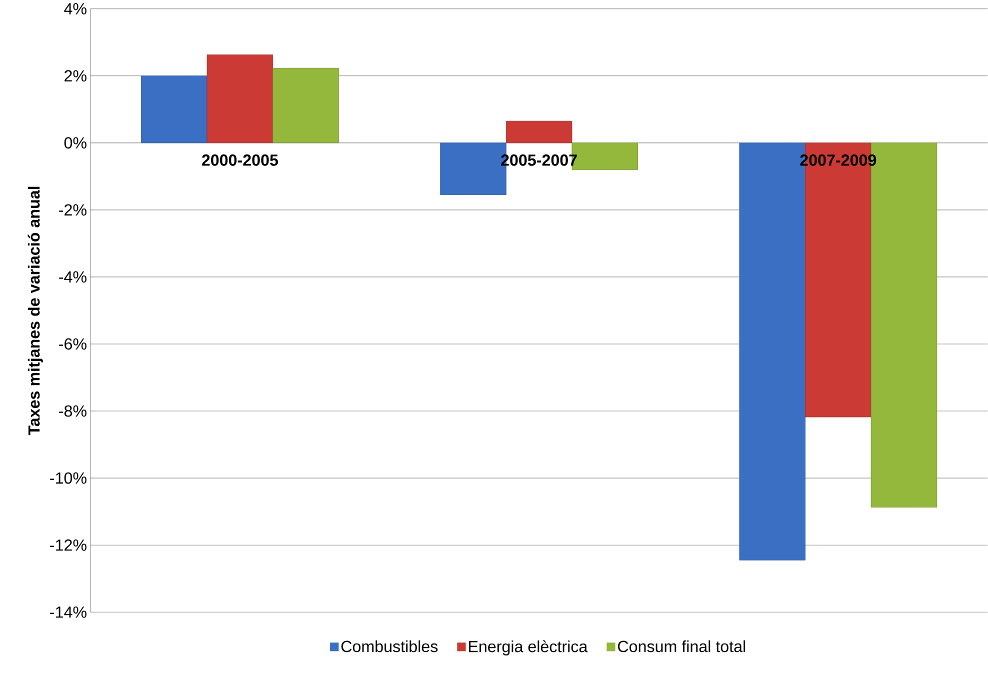 This screenshot has width=988, height=679. I want to click on y-tick-label: -14%, so click(68, 612).